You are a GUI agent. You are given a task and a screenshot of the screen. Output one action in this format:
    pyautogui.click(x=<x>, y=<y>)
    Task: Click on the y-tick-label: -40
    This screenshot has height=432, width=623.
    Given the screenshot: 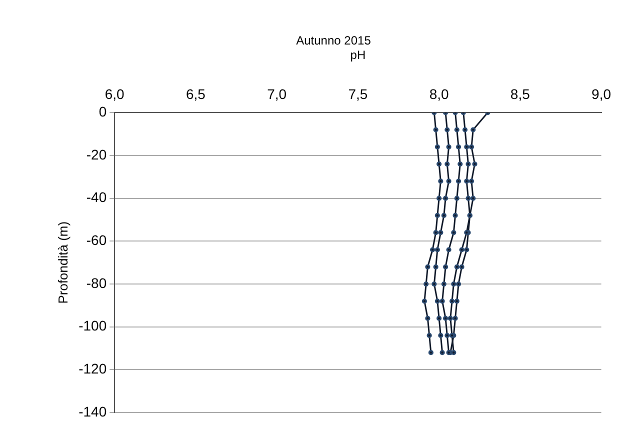 What is the action you would take?
    pyautogui.click(x=96, y=197)
    